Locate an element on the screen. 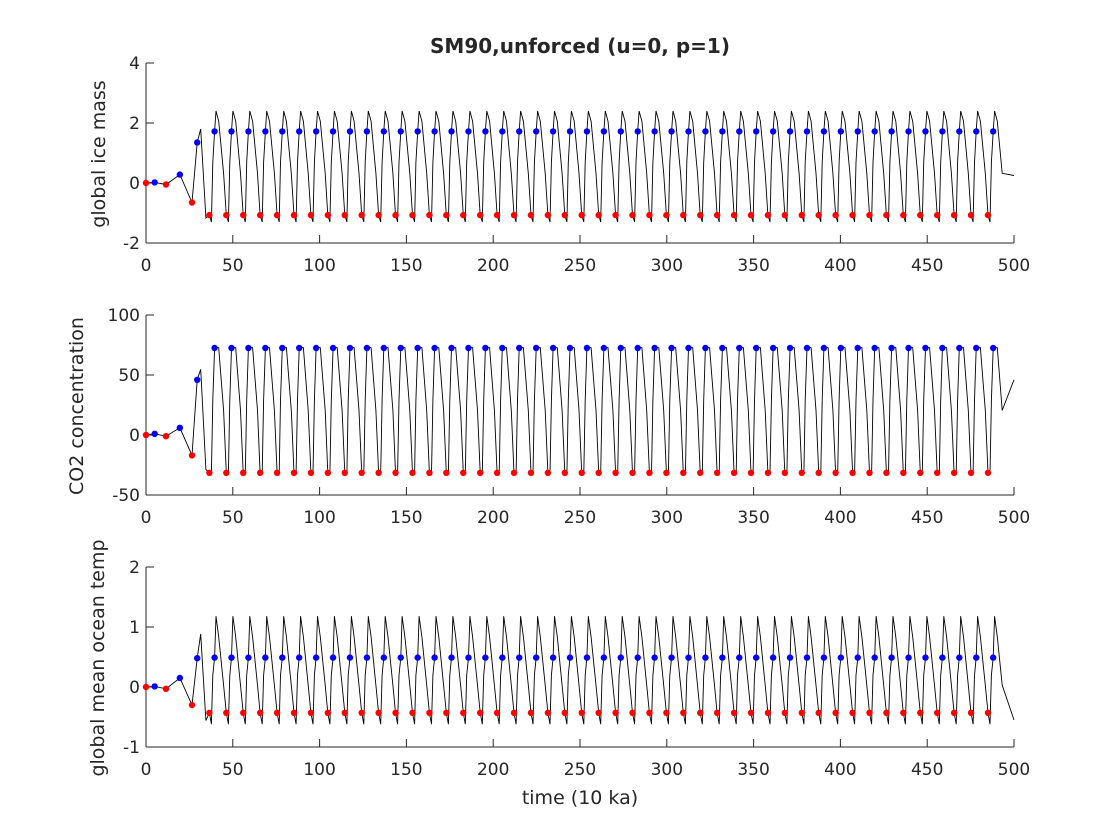  x-tick-label: 300 is located at coordinates (667, 770).